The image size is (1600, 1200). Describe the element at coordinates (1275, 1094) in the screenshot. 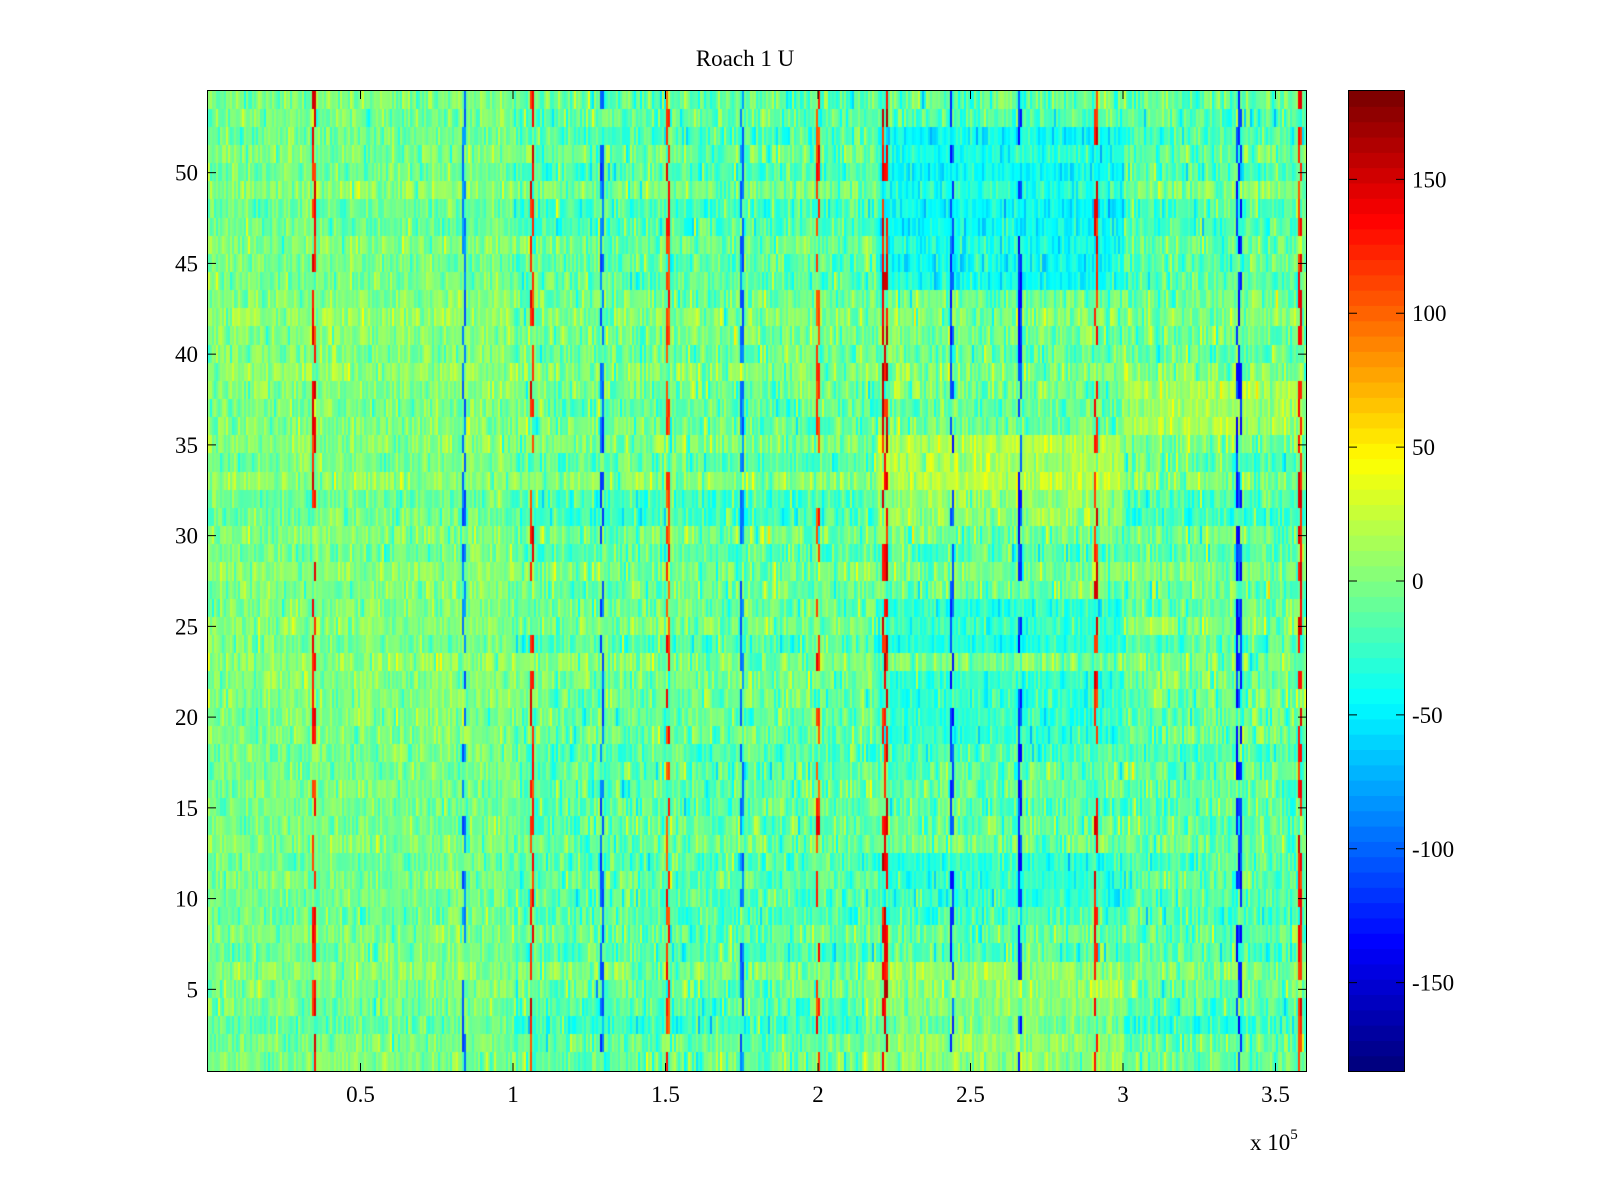

I see `x-tick-label: 3.5` at that location.